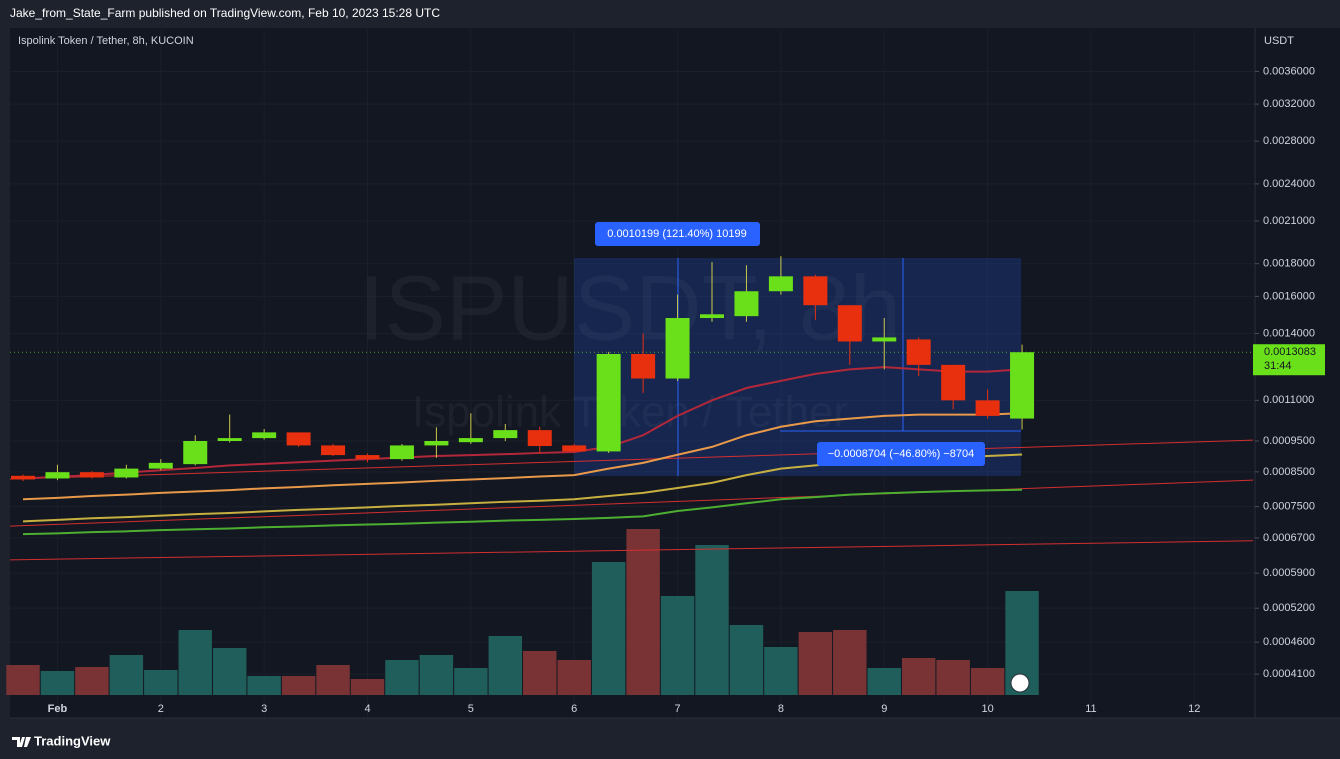  What do you see at coordinates (161, 709) in the screenshot?
I see `x-tick-label: 2` at bounding box center [161, 709].